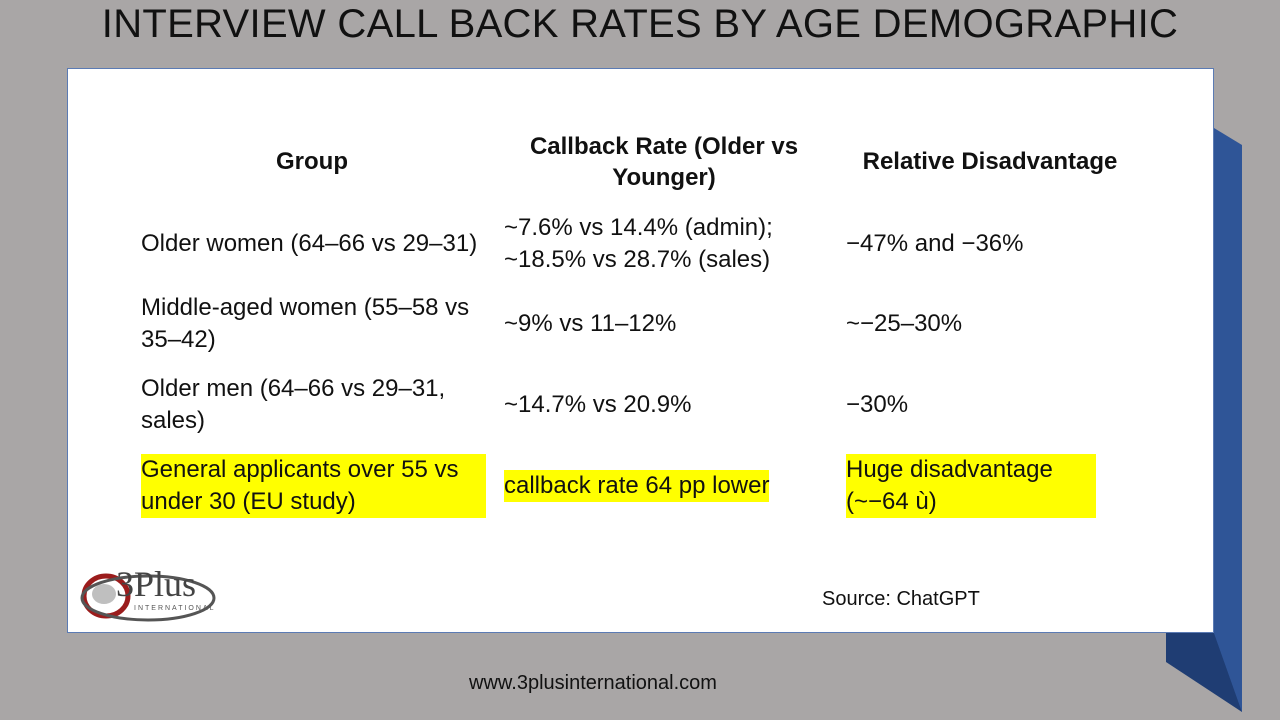 Image resolution: width=1280 pixels, height=720 pixels. What do you see at coordinates (593, 683) in the screenshot?
I see `footer-website-link: www.3plusinternational.com` at bounding box center [593, 683].